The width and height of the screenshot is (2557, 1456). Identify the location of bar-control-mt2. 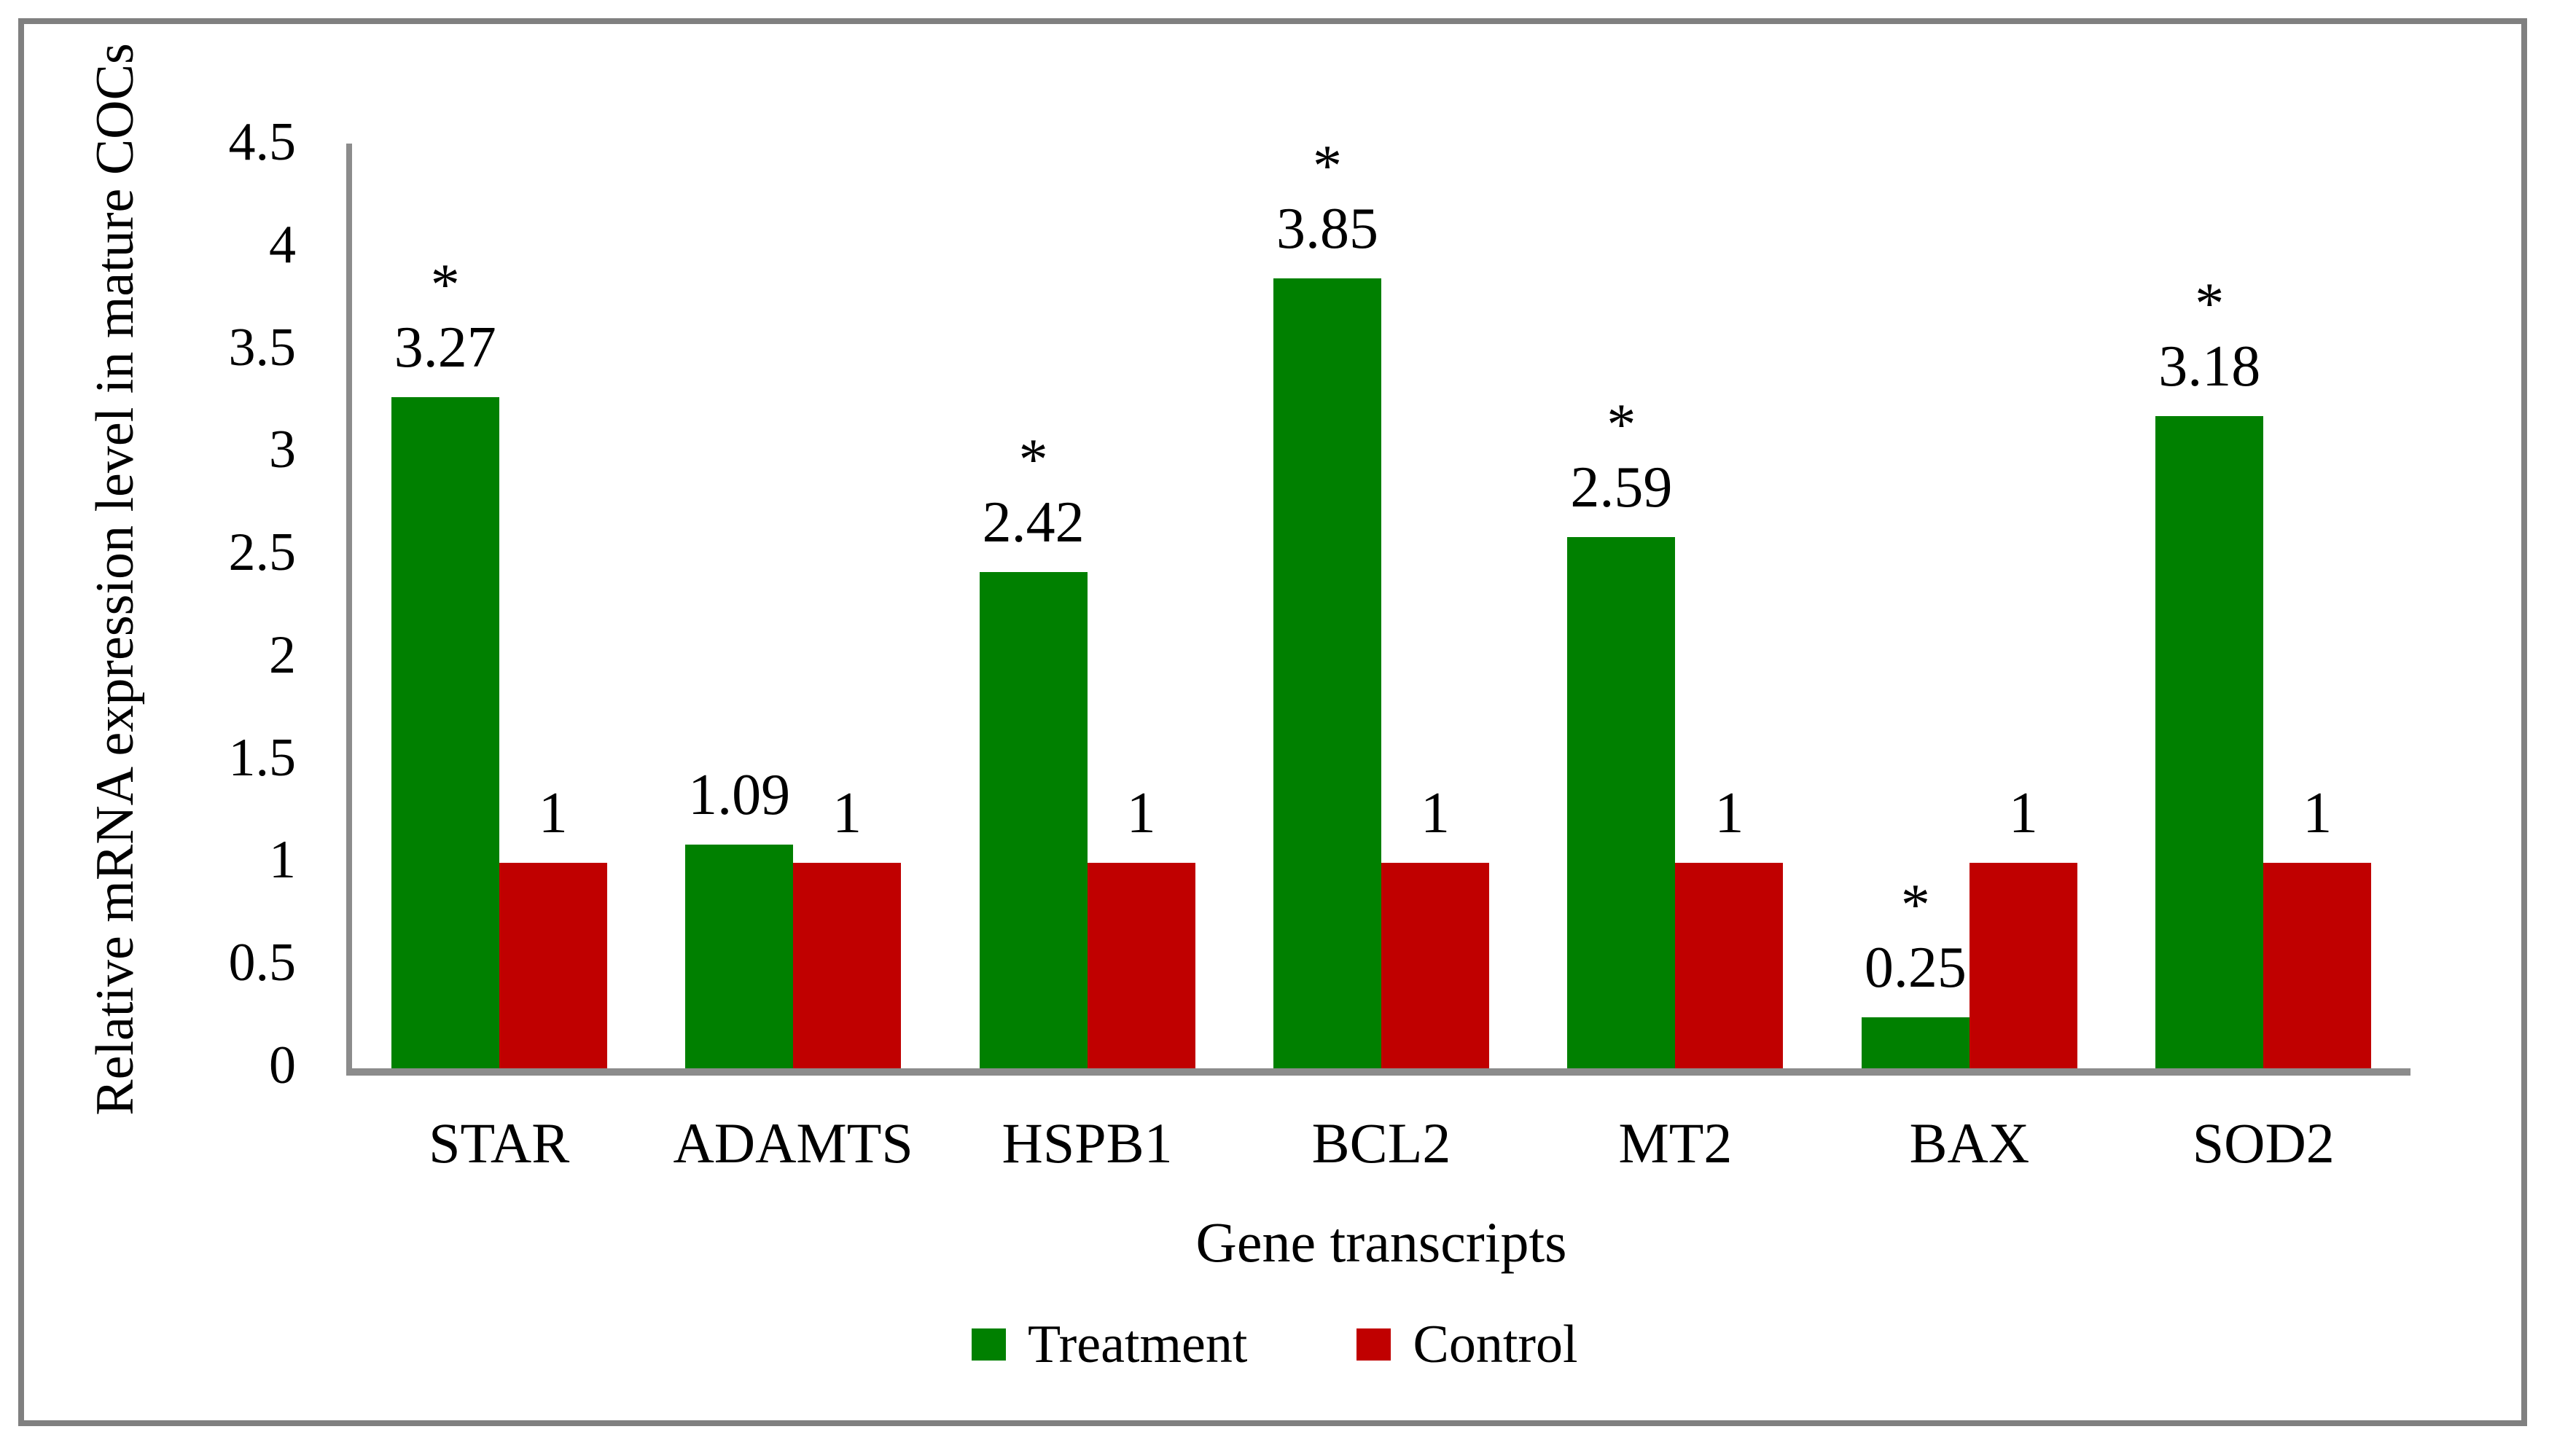
(1729, 965).